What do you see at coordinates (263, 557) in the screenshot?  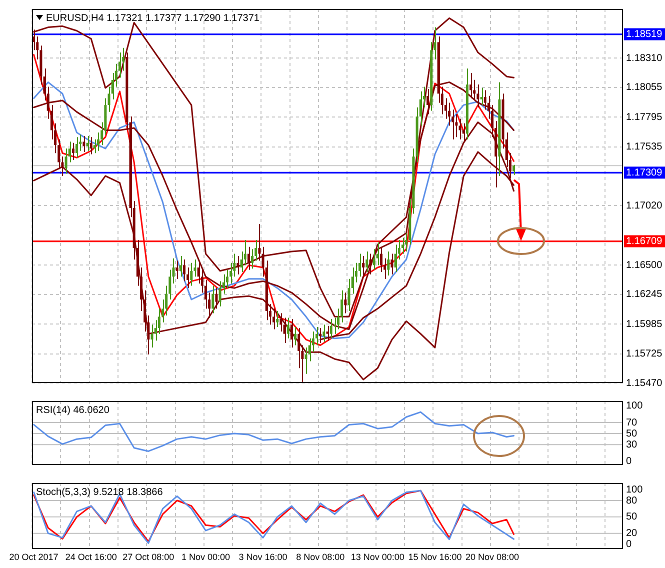 I see `x-tick-label: 3 Nov 16:00` at bounding box center [263, 557].